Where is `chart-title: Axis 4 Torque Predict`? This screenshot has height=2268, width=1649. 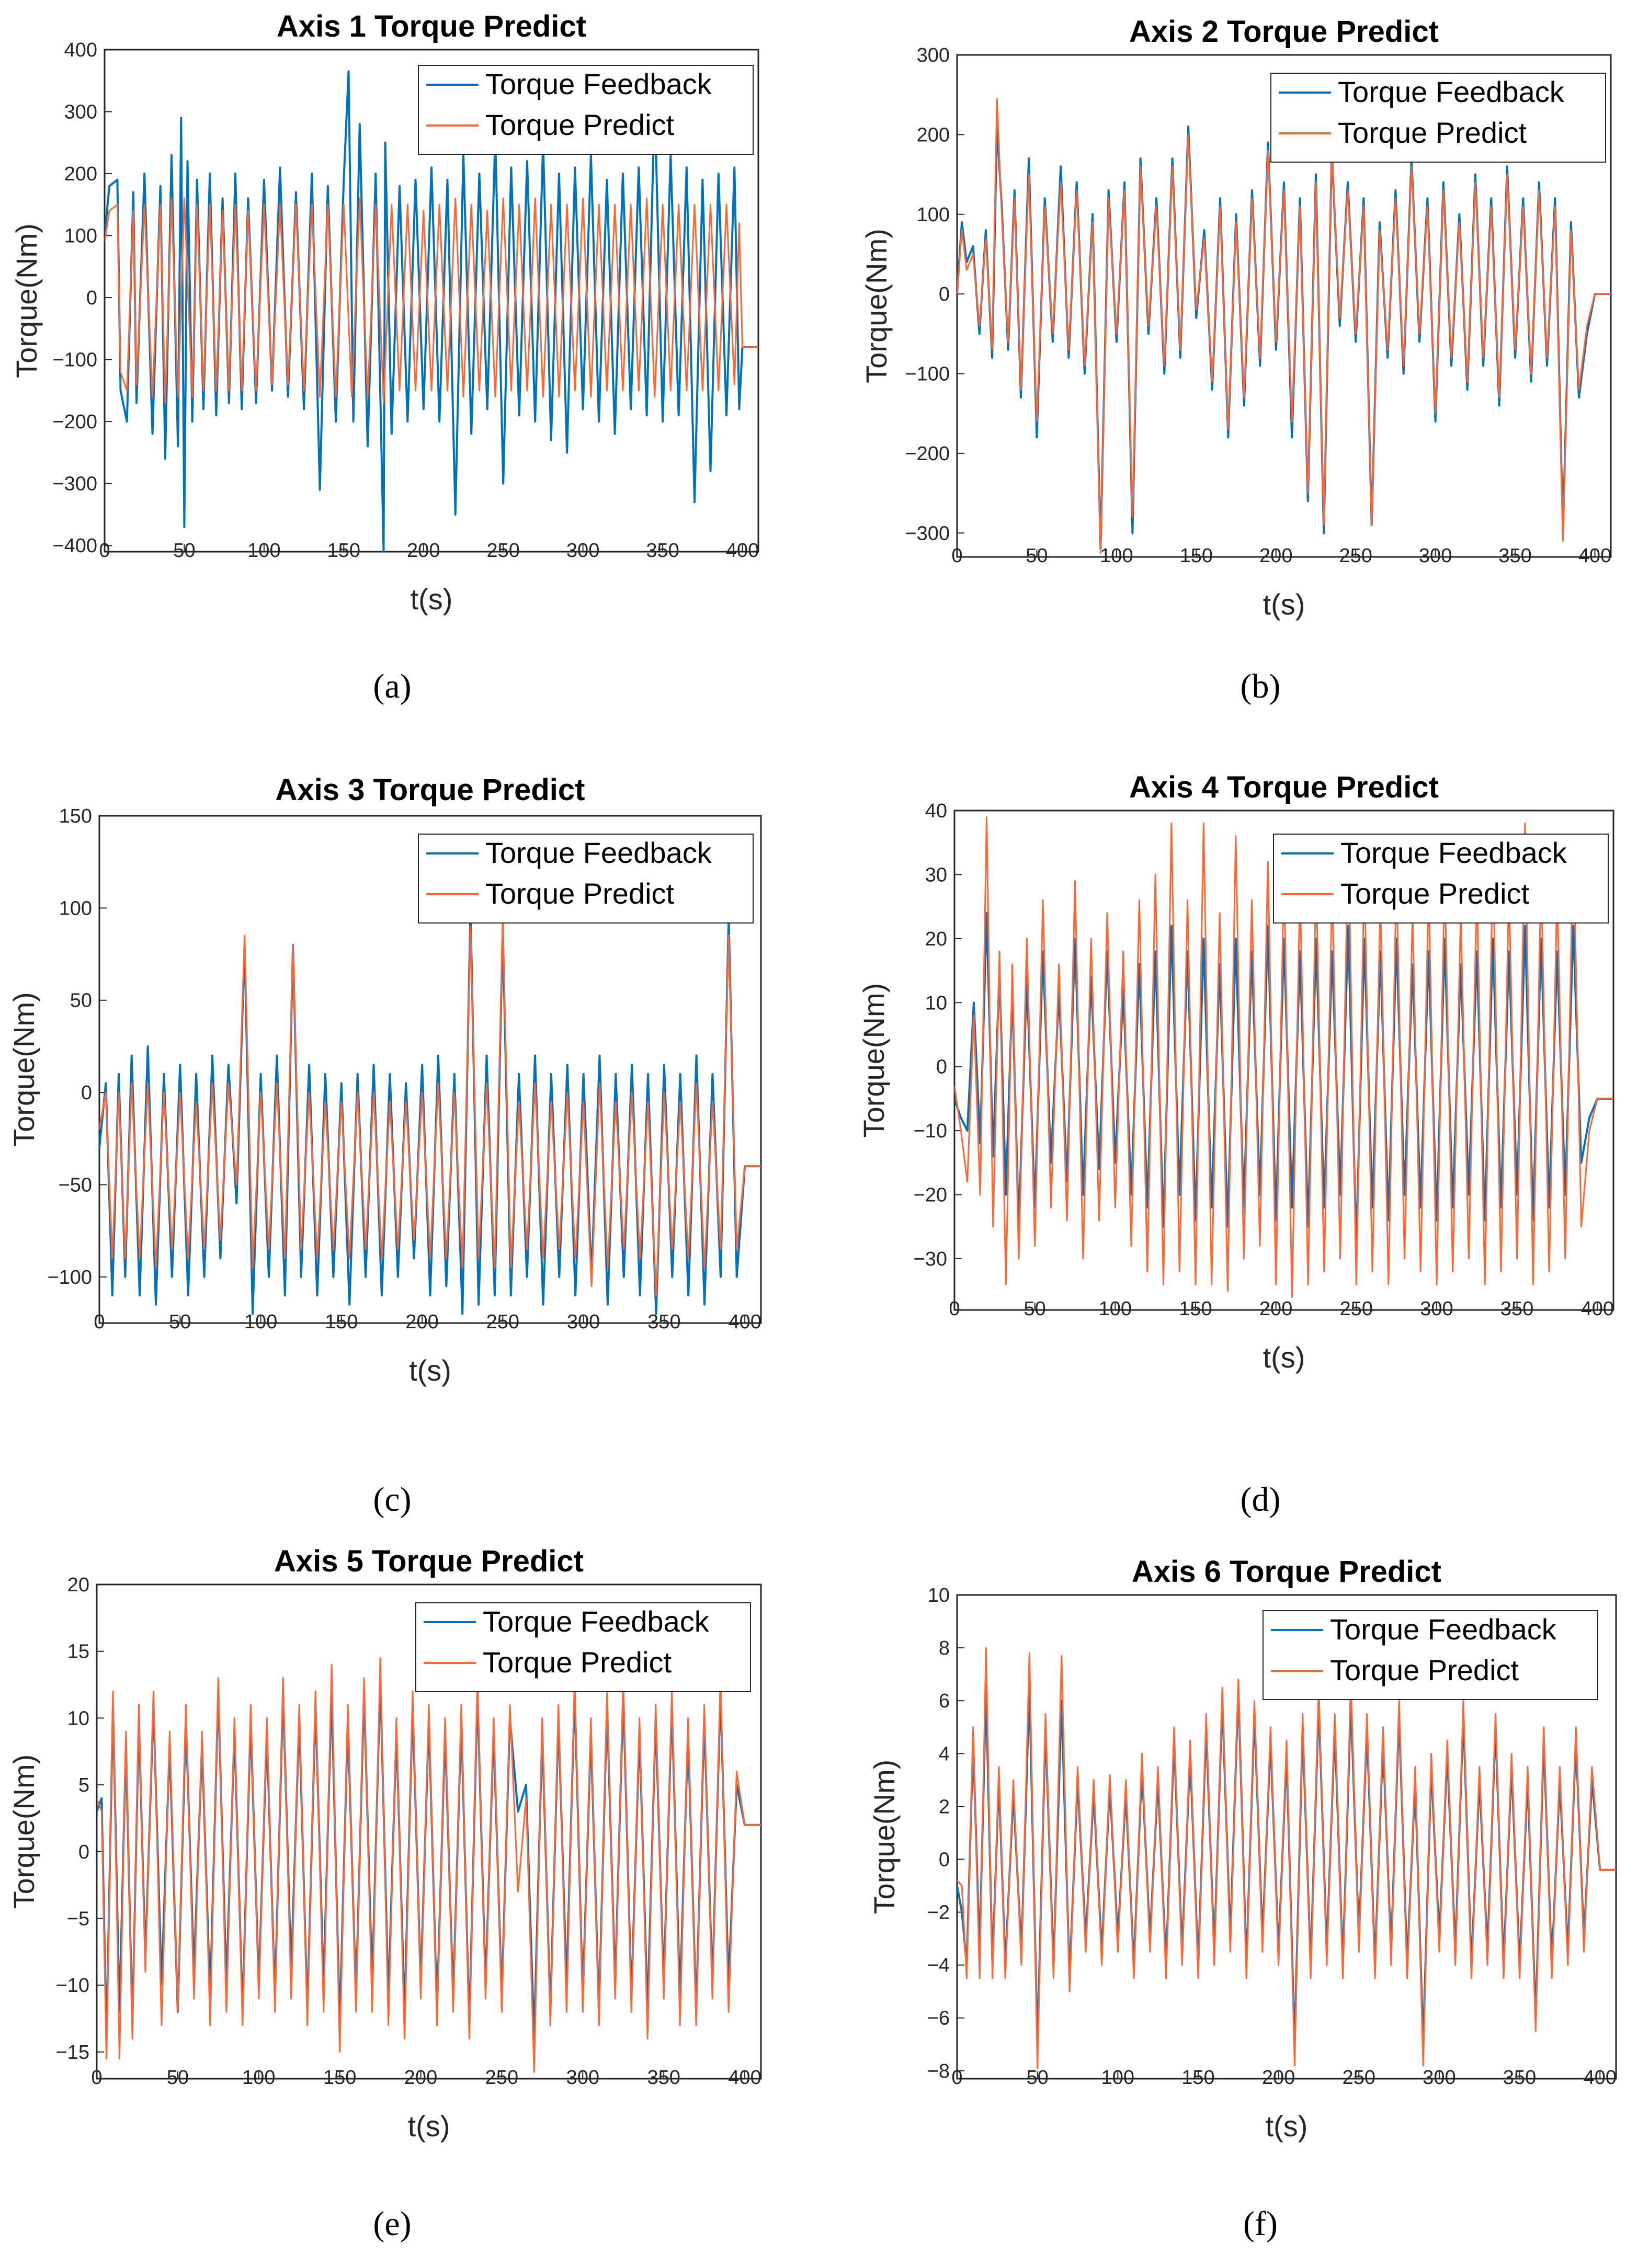 chart-title: Axis 4 Torque Predict is located at coordinates (1284, 787).